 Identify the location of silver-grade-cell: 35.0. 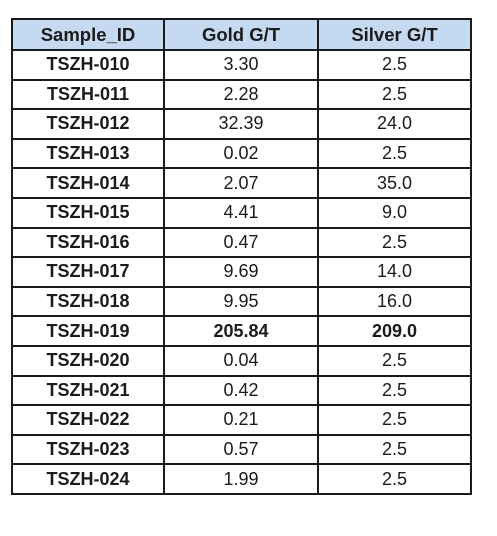
(394, 183).